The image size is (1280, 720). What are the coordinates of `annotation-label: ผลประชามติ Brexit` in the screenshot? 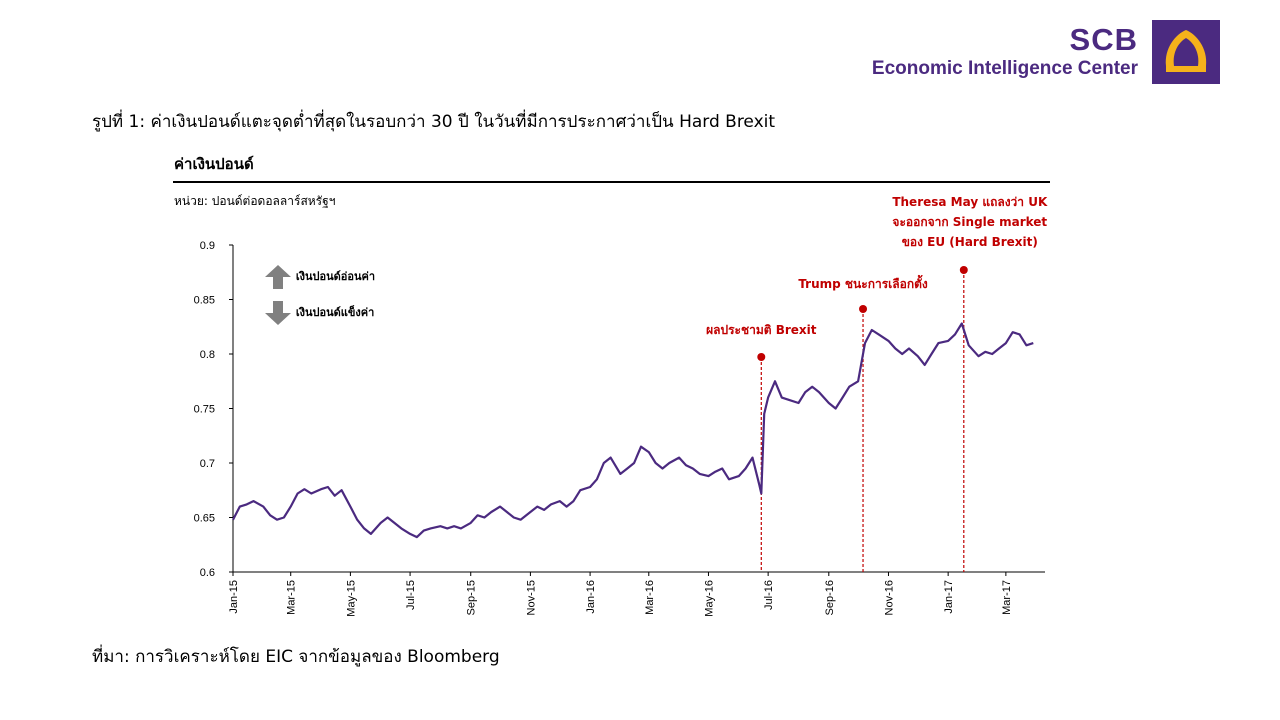 It's located at (761, 330).